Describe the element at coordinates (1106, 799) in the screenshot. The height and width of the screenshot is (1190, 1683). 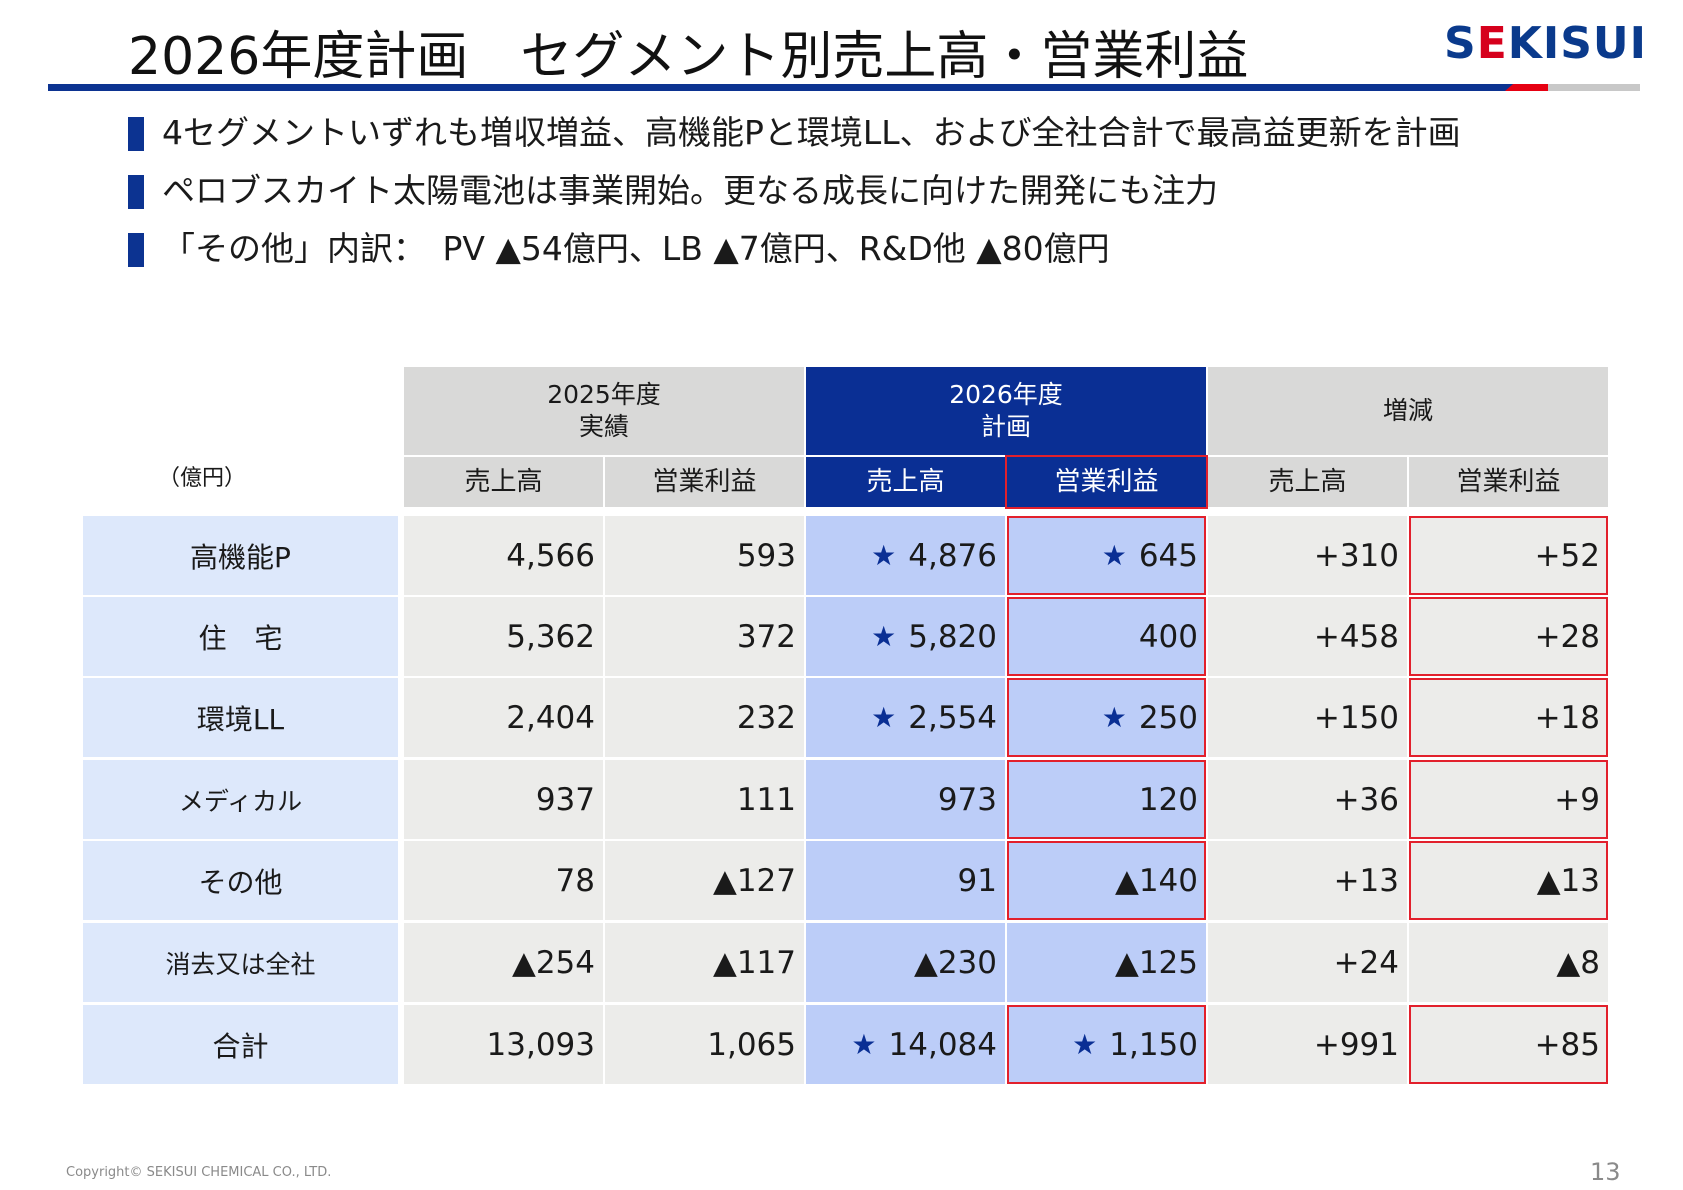
I see `table-cell: 120` at that location.